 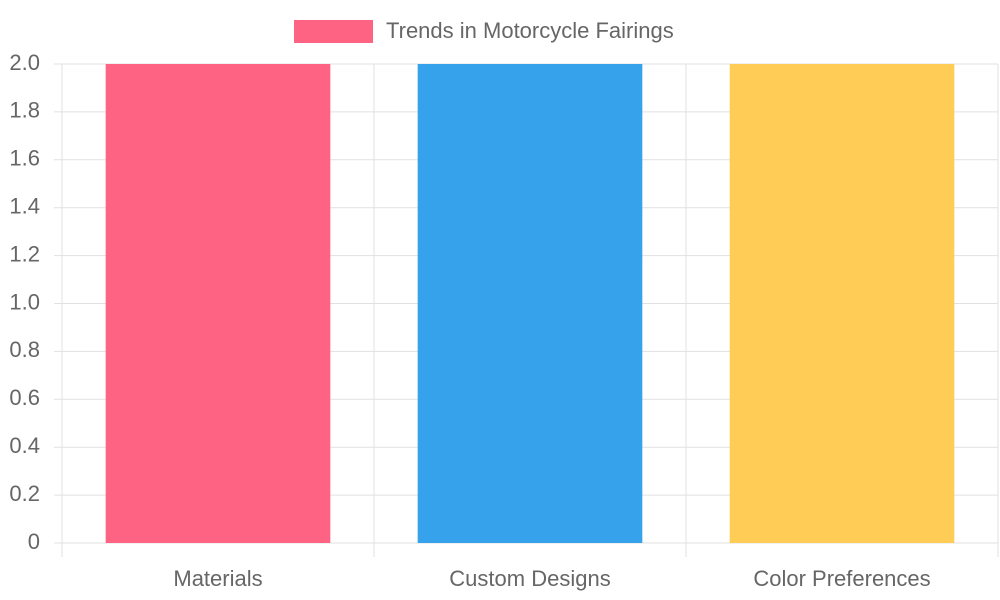 What do you see at coordinates (24, 110) in the screenshot?
I see `y-tick-label: 1.8` at bounding box center [24, 110].